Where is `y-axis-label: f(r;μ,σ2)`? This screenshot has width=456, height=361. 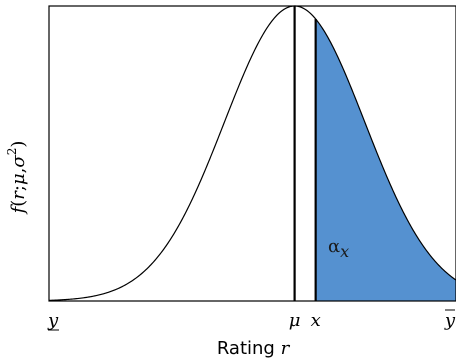
y-axis-label: f(r;μ,σ2) is located at coordinates (17, 178).